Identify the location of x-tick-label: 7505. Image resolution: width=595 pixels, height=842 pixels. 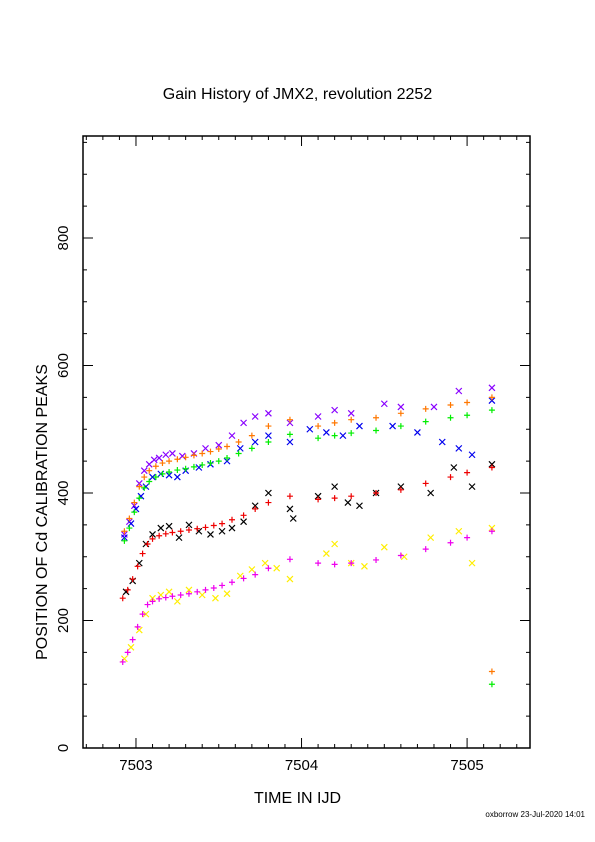
(466, 765).